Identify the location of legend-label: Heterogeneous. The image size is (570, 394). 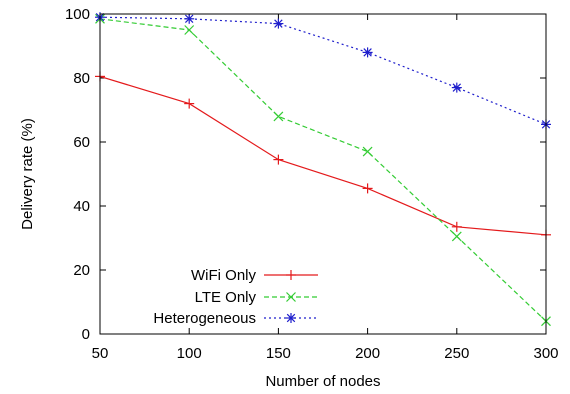
(204, 318).